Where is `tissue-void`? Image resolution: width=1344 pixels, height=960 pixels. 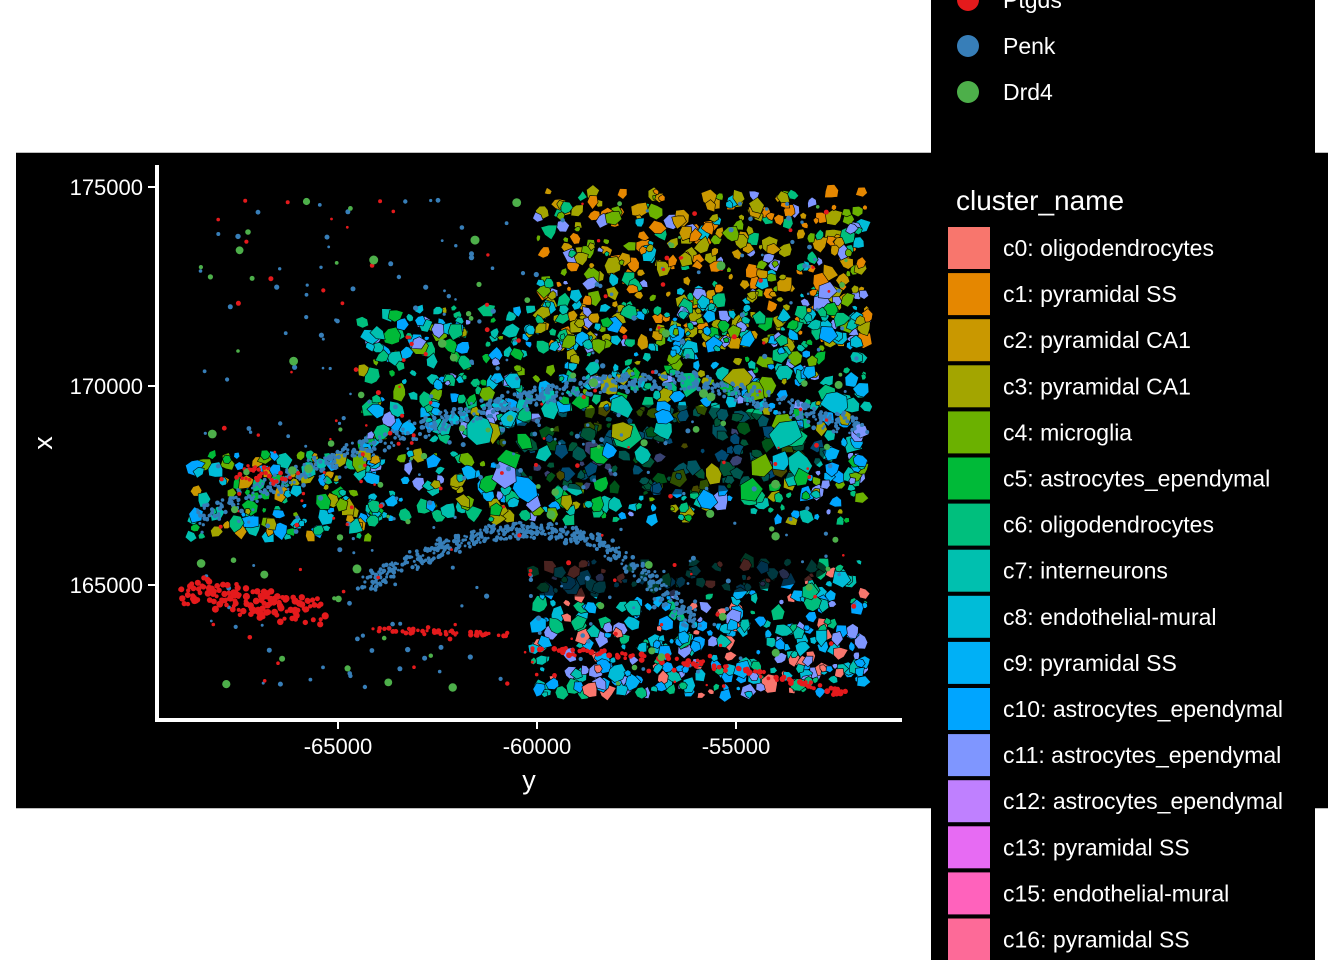
tissue-void is located at coordinates (656, 449).